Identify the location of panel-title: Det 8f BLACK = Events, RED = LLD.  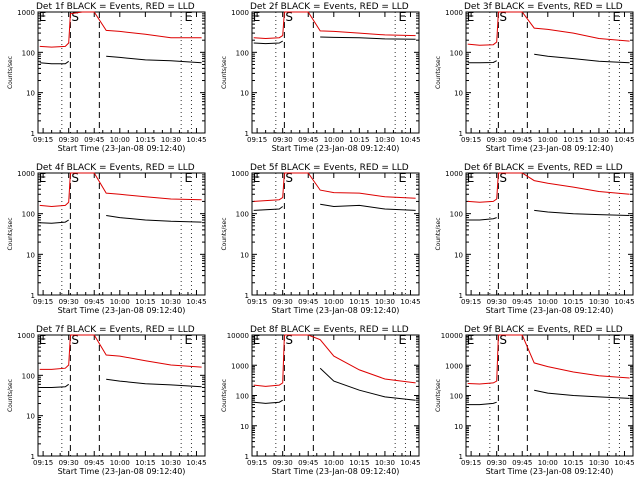
(329, 330).